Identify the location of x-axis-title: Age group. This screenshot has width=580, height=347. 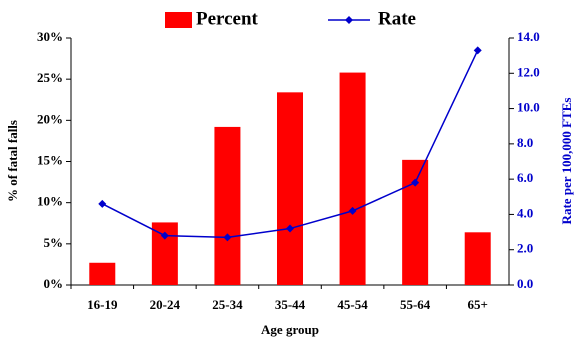
(290, 329).